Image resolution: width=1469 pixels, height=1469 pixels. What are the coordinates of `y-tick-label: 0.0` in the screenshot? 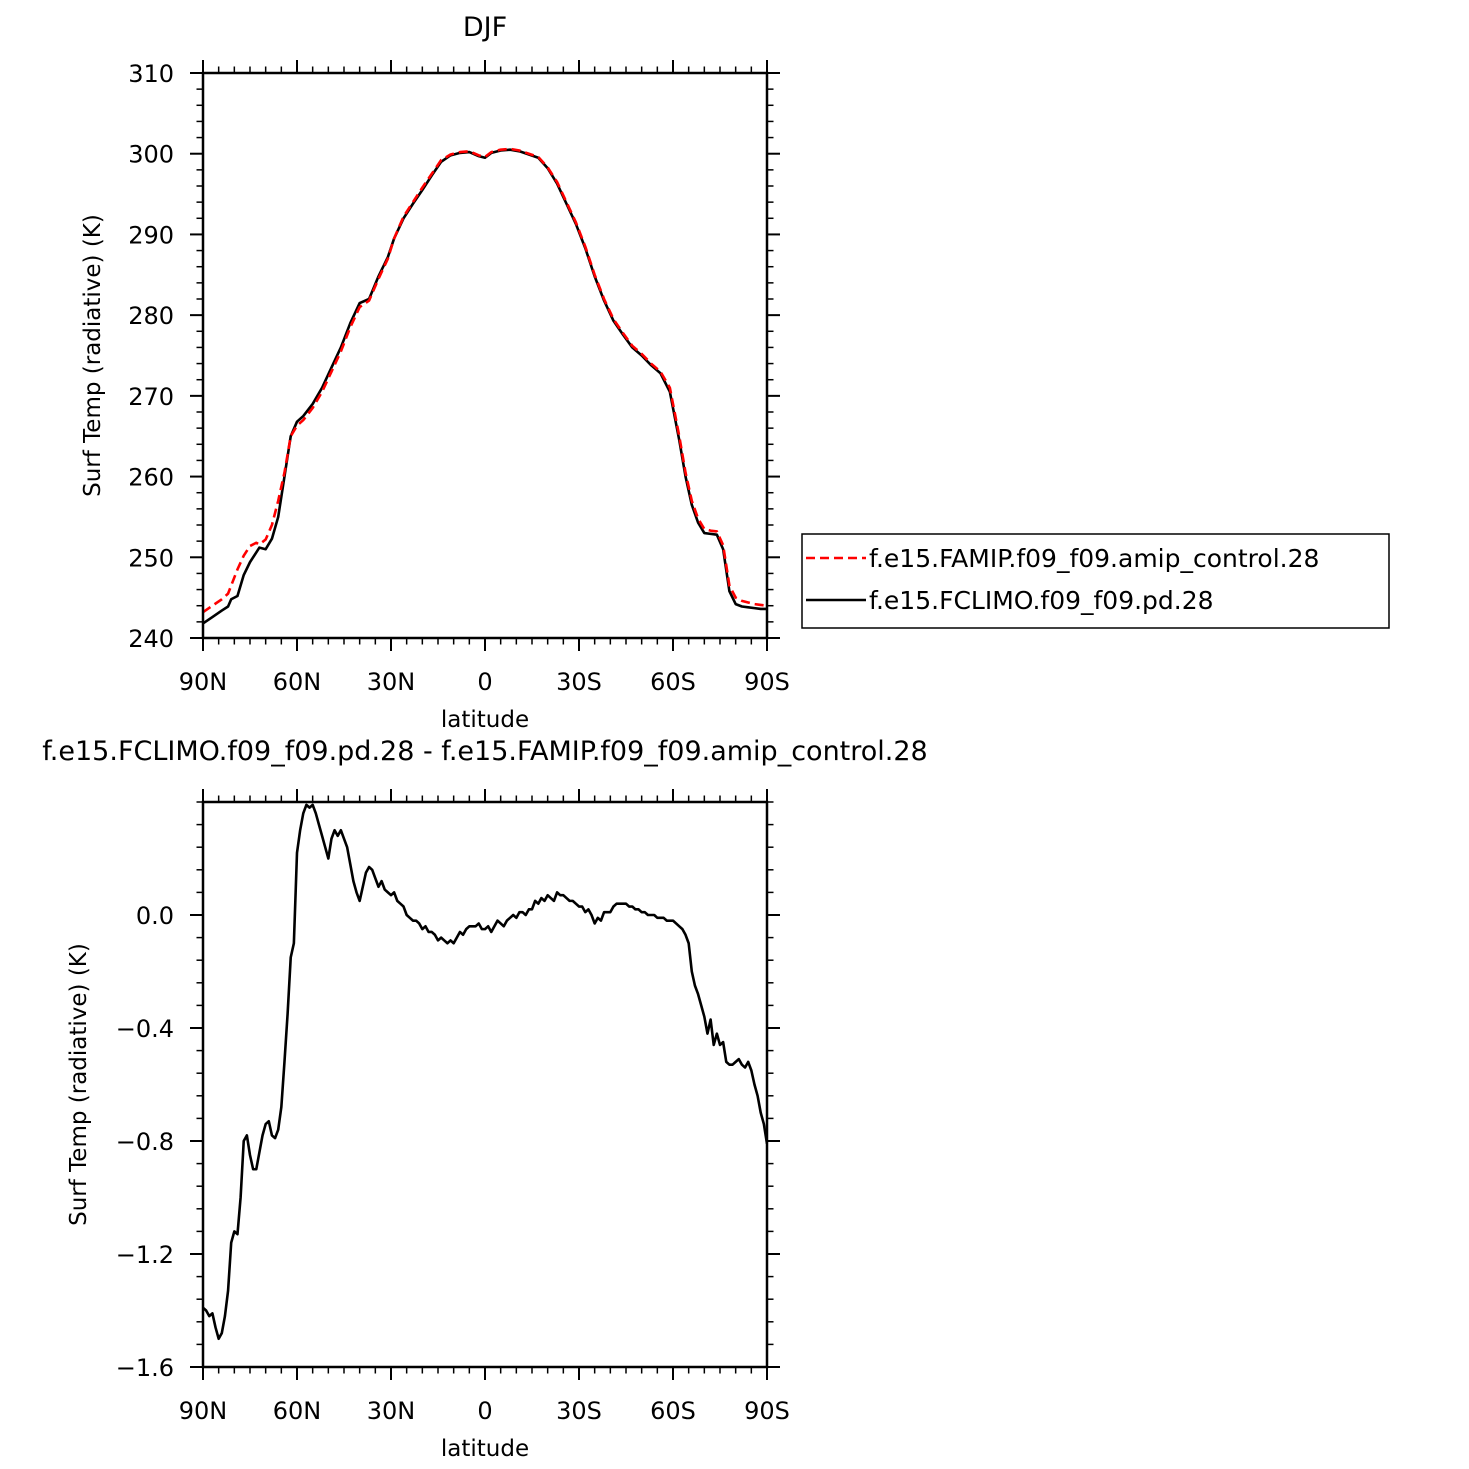 It's located at (155, 916).